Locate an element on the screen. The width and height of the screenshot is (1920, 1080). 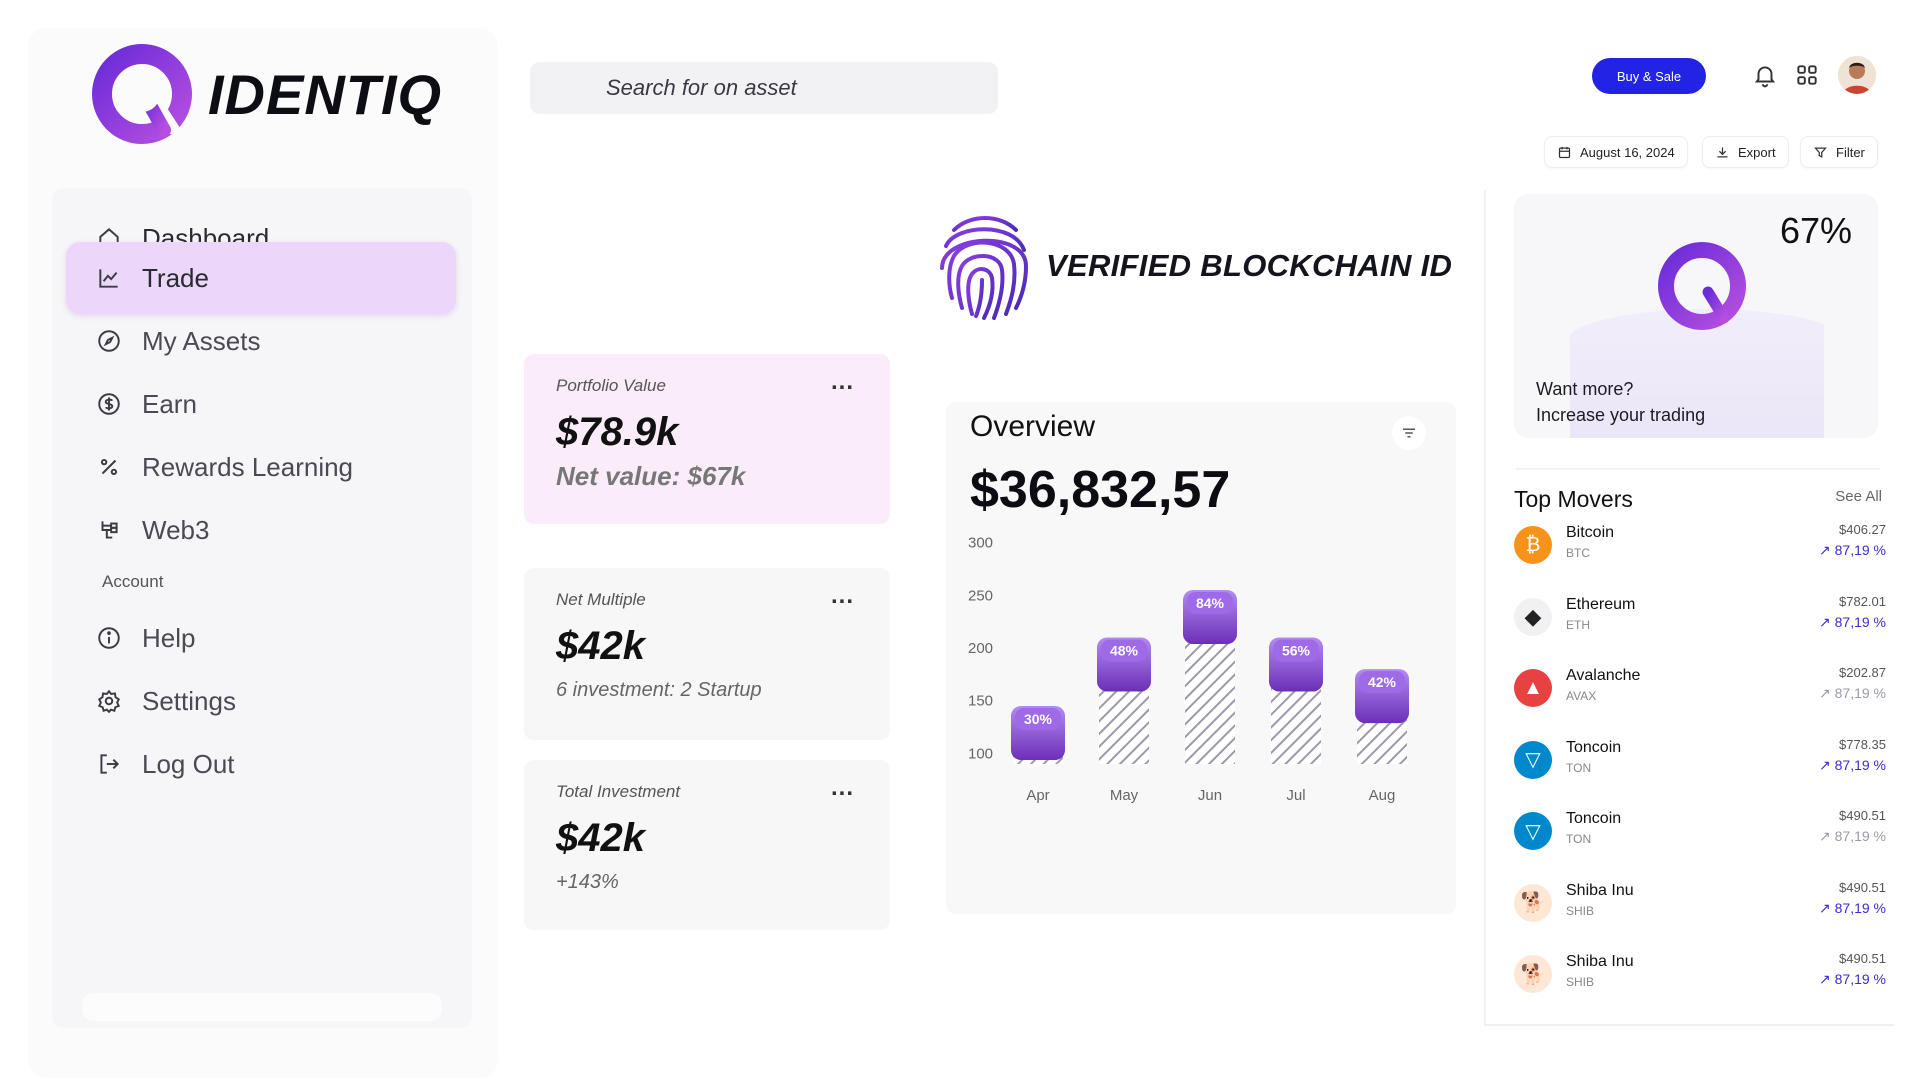
list-item: ◆ Ethereum ETH $782.01 ↗ 87,19 % is located at coordinates (1700, 618).